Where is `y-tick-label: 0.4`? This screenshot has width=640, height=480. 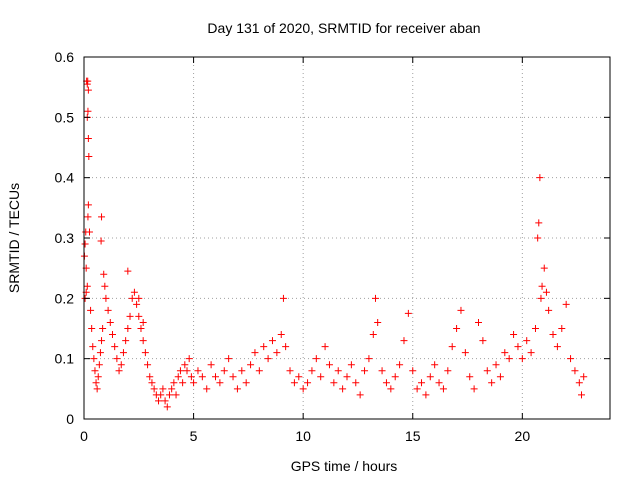 y-tick-label: 0.4 is located at coordinates (65, 178).